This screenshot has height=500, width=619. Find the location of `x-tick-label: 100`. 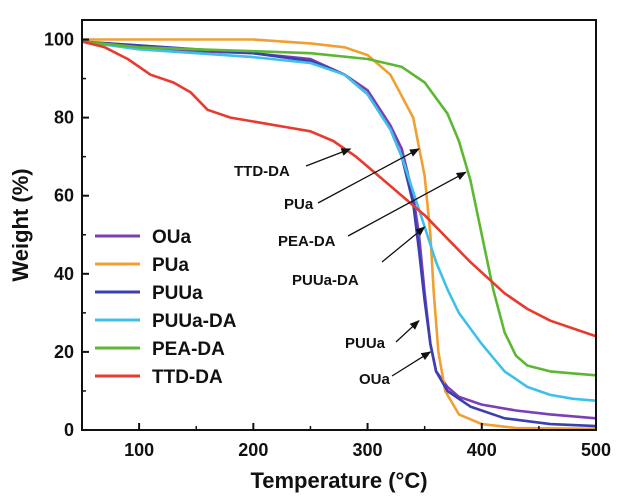

x-tick-label: 100 is located at coordinates (139, 450).